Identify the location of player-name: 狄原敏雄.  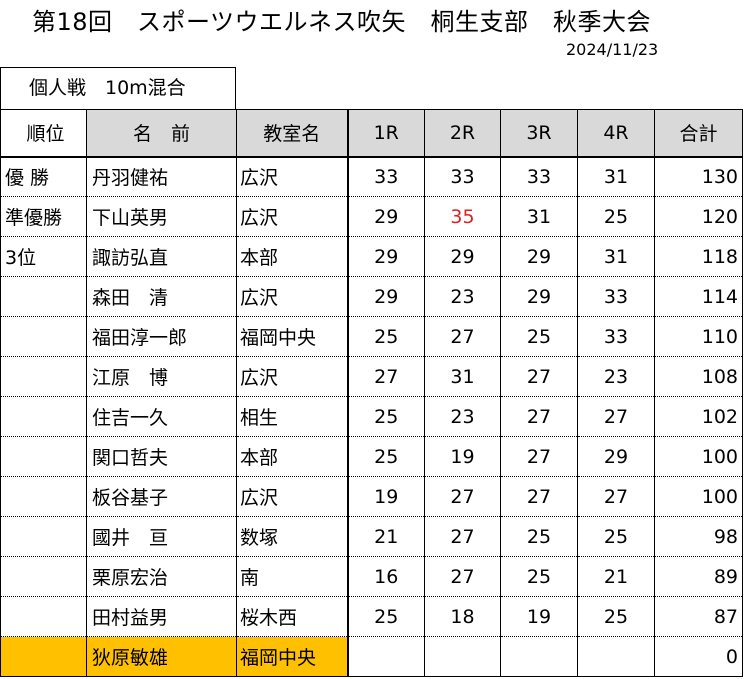
(161, 656).